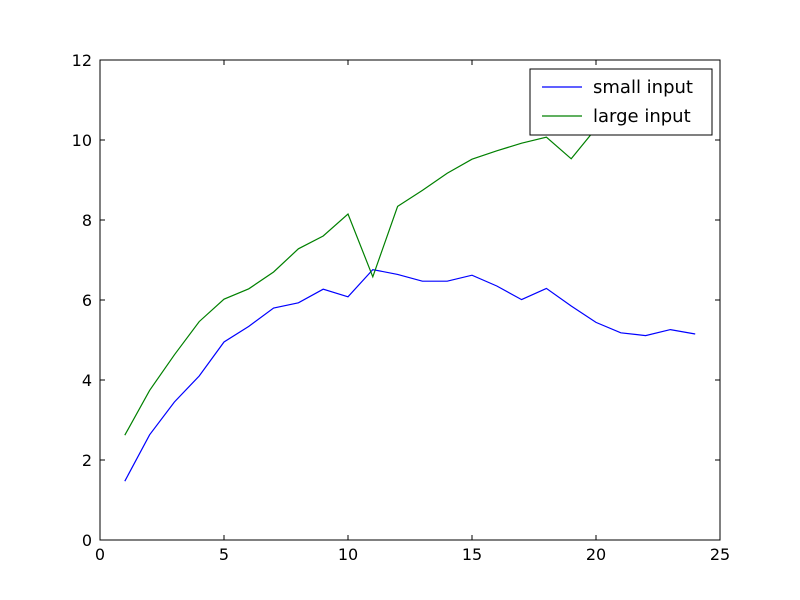 Image resolution: width=800 pixels, height=600 pixels. I want to click on legend-label-large-input: large input, so click(642, 116).